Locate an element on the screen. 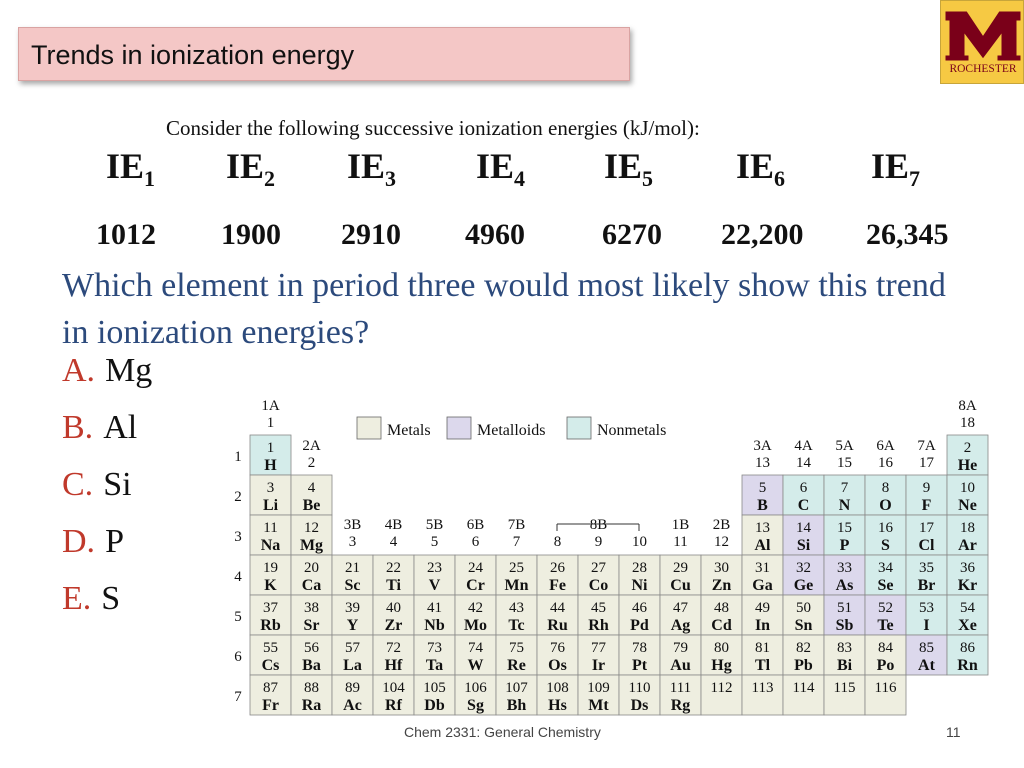  element-number: 43 is located at coordinates (516, 608).